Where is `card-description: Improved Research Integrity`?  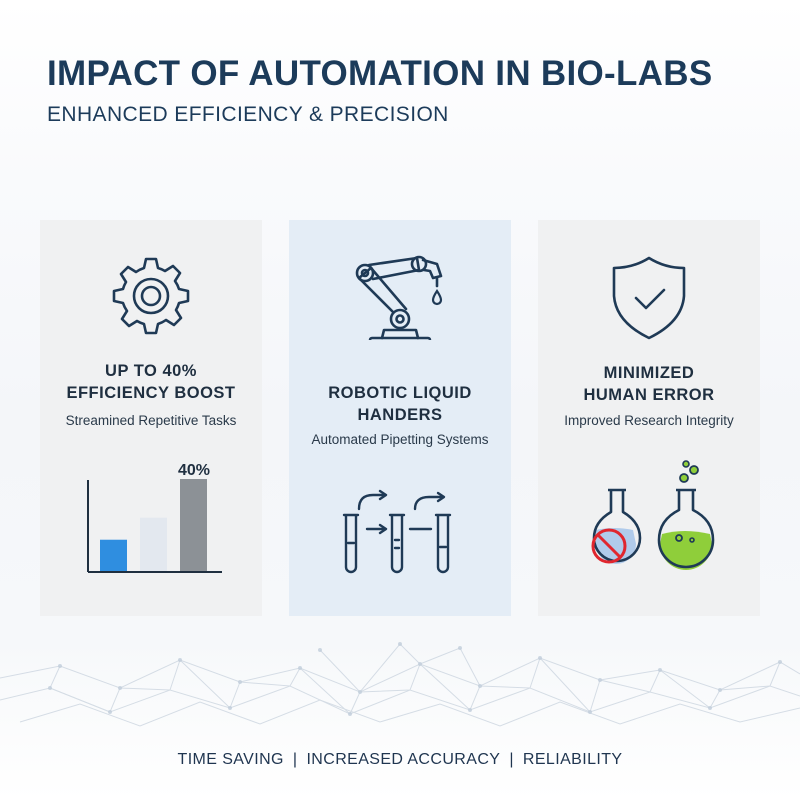
card-description: Improved Research Integrity is located at coordinates (649, 420).